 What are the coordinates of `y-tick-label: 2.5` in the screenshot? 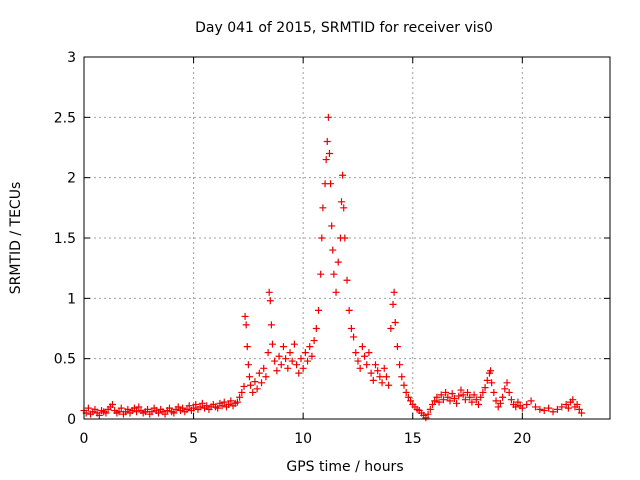 It's located at (65, 118).